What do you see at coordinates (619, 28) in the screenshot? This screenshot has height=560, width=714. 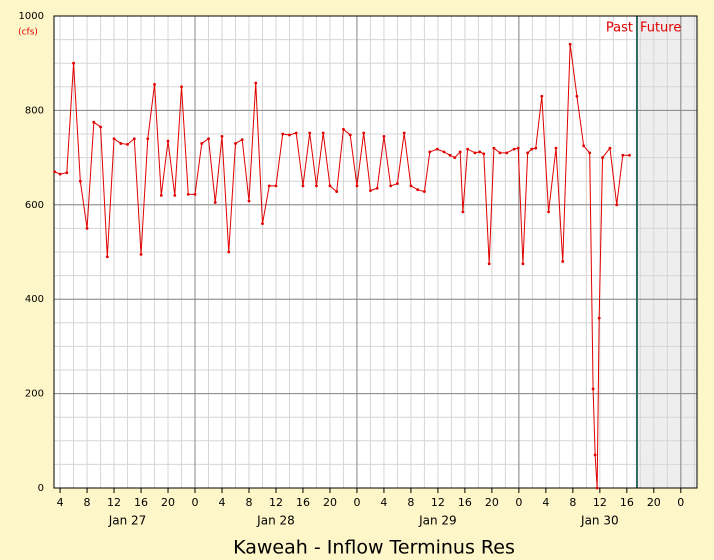 I see `past-label: Past` at bounding box center [619, 28].